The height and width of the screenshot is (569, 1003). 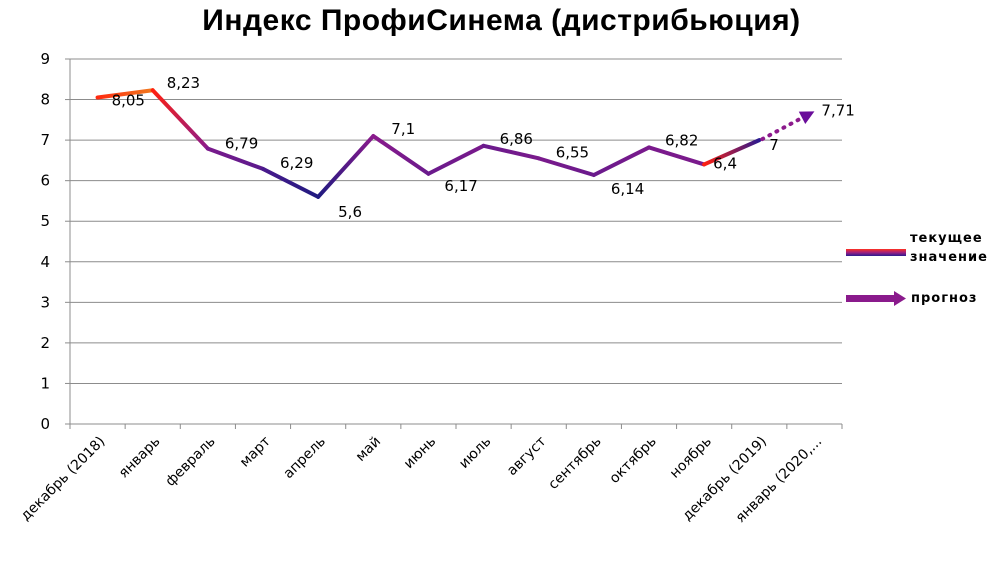 What do you see at coordinates (140, 458) in the screenshot?
I see `x-tick-label: январь` at bounding box center [140, 458].